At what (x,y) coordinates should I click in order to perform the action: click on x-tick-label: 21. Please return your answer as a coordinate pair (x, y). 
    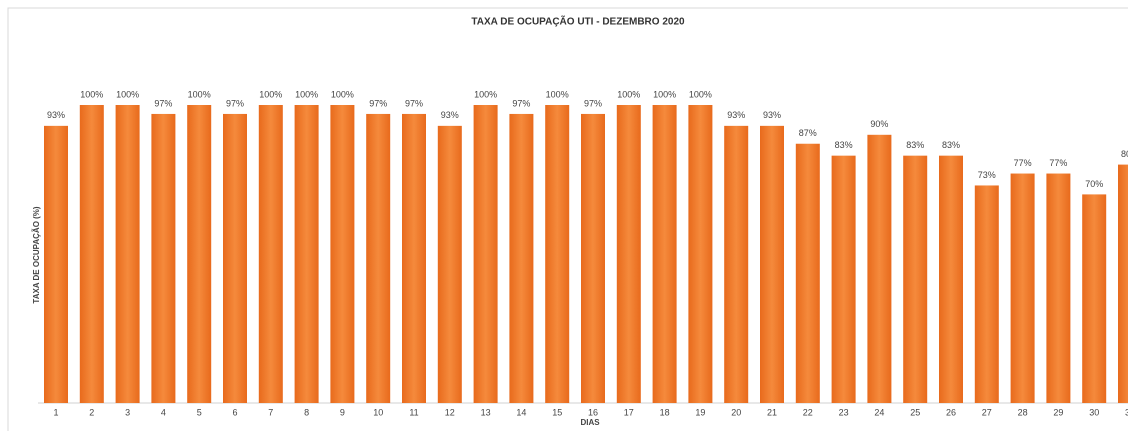
    Looking at the image, I should click on (772, 412).